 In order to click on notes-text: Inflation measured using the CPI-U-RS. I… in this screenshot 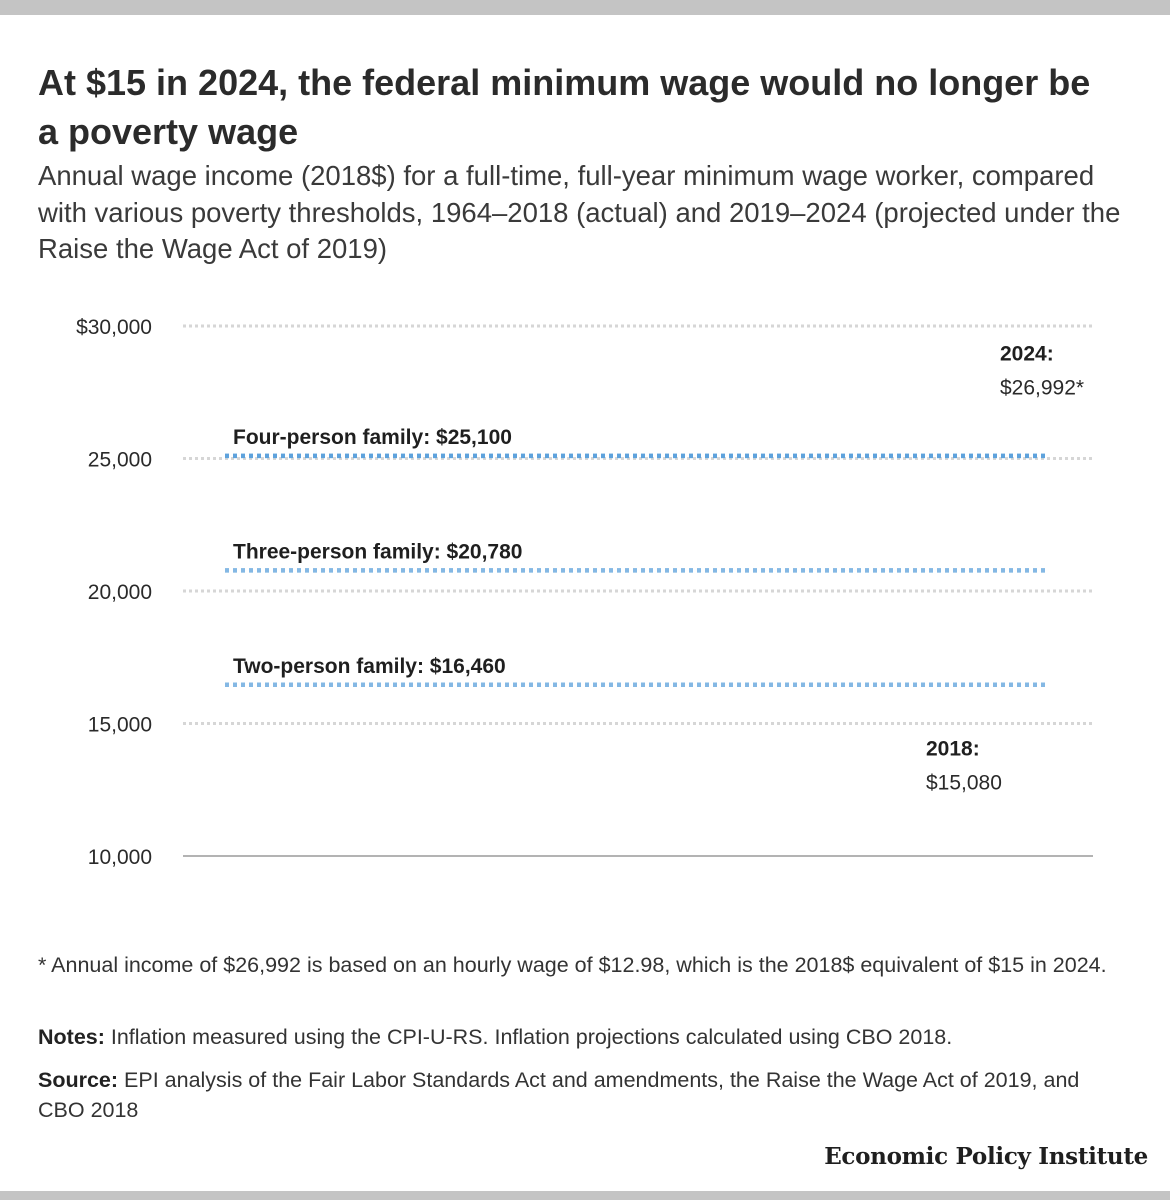, I will do `click(528, 1037)`.